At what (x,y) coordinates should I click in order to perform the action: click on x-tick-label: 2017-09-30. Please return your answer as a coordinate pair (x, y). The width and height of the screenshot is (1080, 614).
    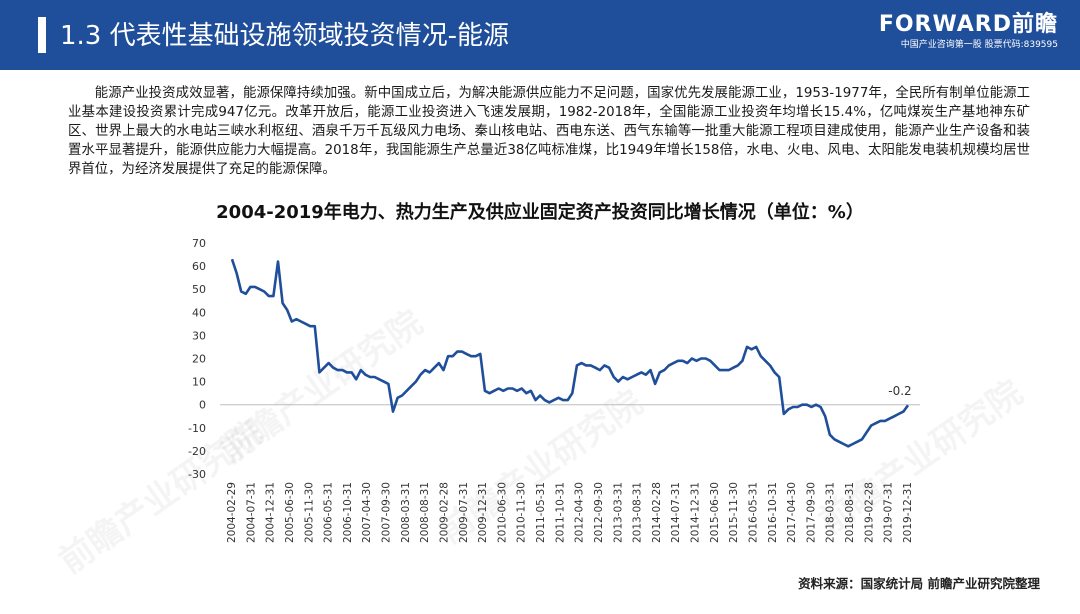
    Looking at the image, I should click on (811, 512).